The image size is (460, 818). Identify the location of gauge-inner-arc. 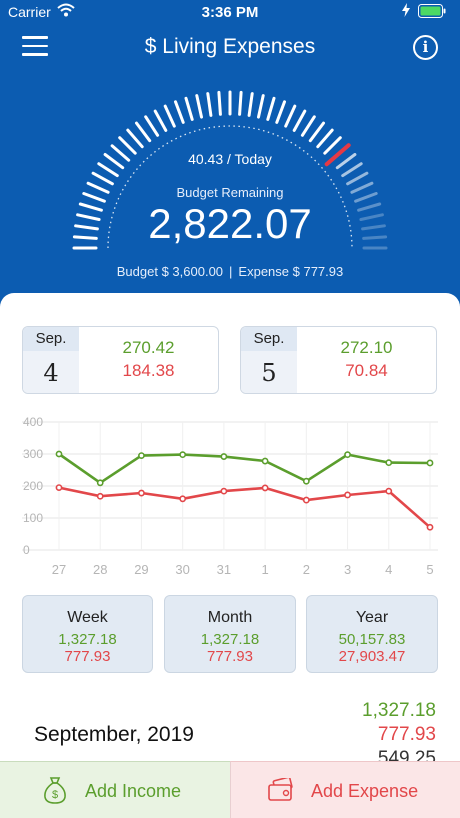
(230, 187).